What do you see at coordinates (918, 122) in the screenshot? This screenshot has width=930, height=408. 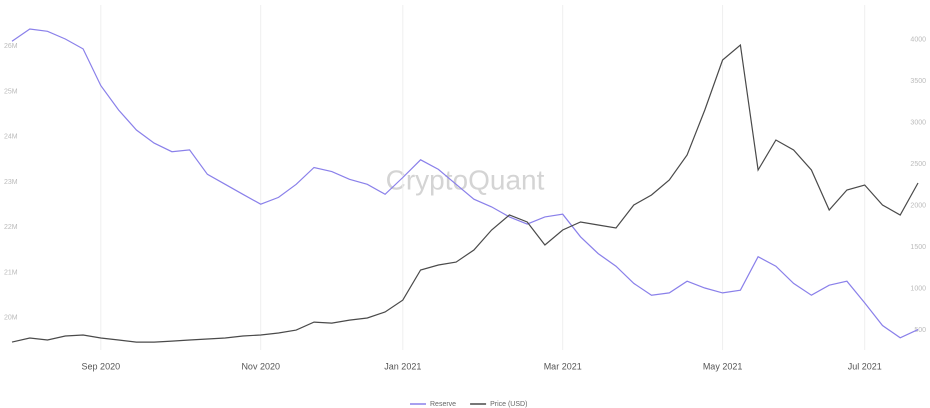 I see `y2-tick-label: 3000` at bounding box center [918, 122].